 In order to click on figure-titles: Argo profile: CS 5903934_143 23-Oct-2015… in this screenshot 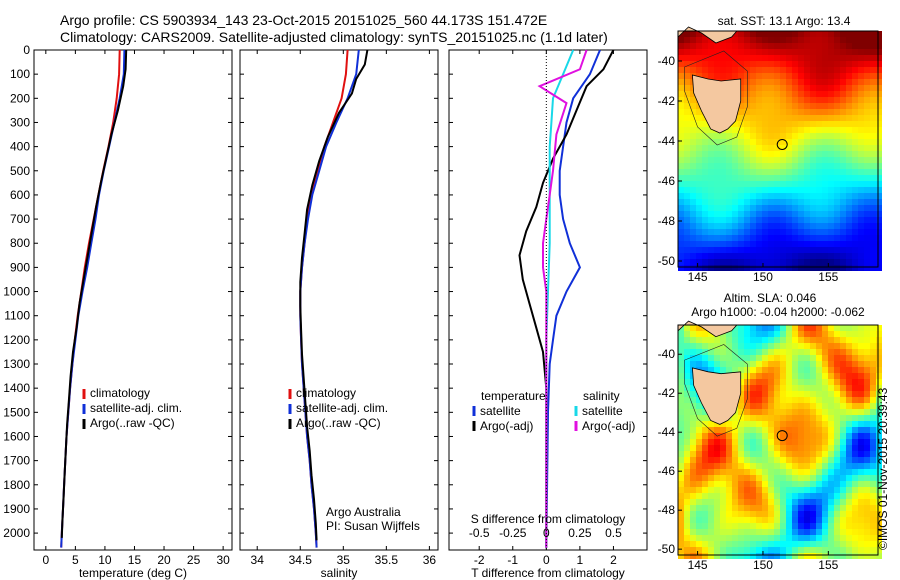, I will do `click(450, 24)`.